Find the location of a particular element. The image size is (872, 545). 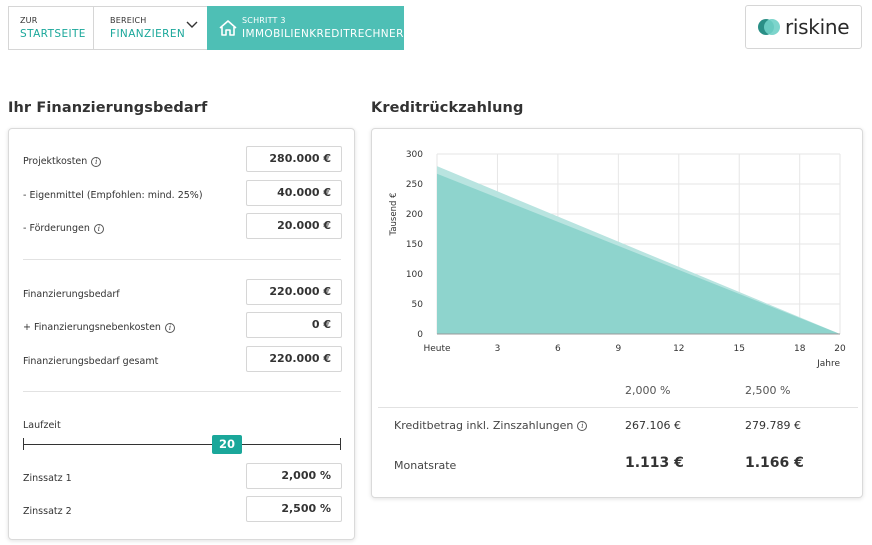

x-tick-label: 18 is located at coordinates (800, 349).